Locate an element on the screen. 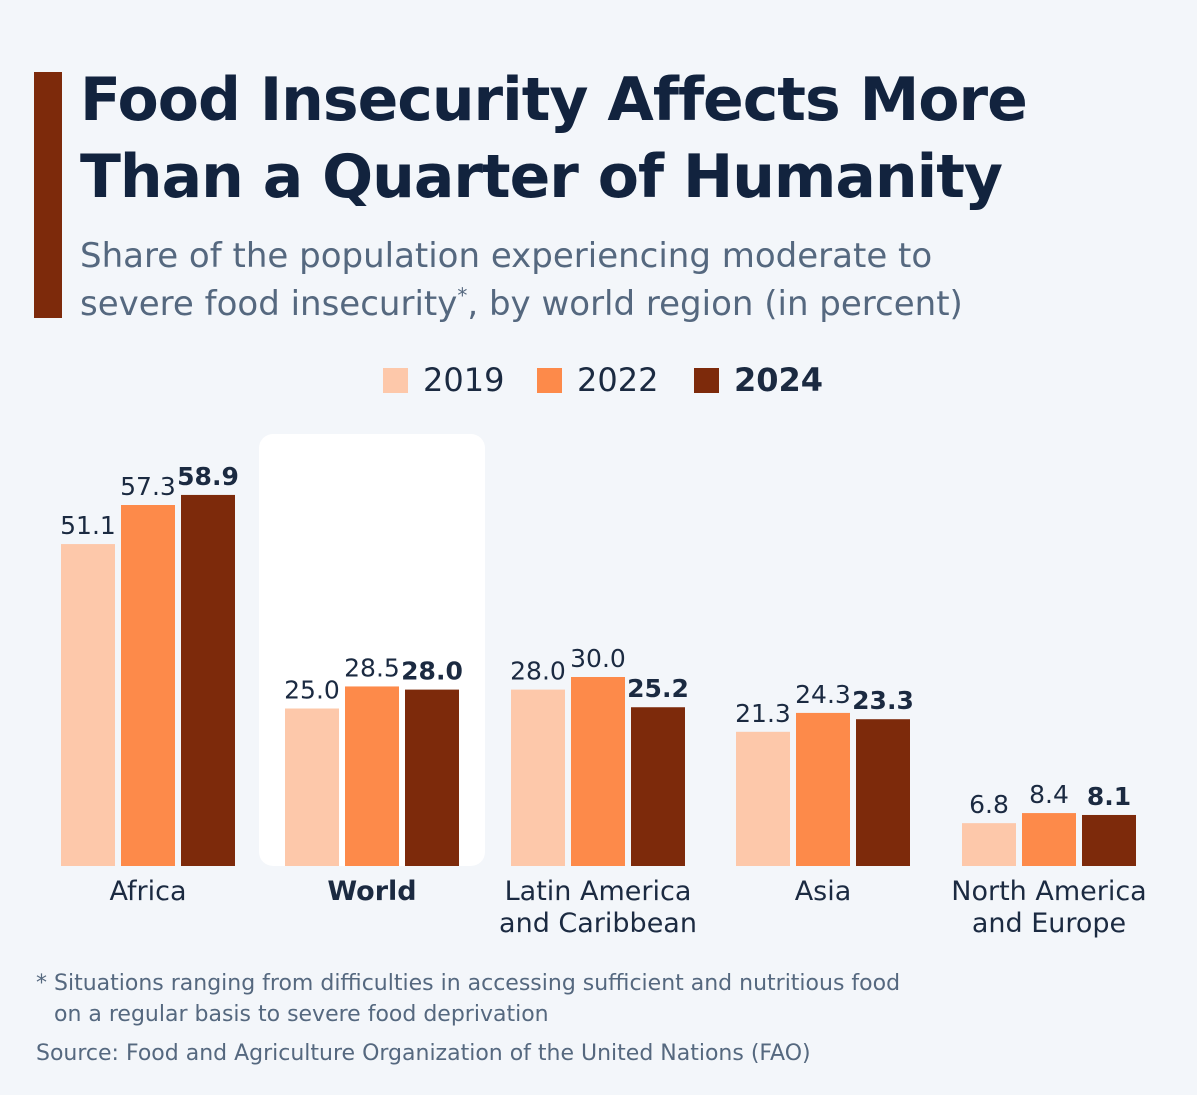 Image resolution: width=1197 pixels, height=1095 pixels. subtitle-text-a: severe food insecurity is located at coordinates (269, 304).